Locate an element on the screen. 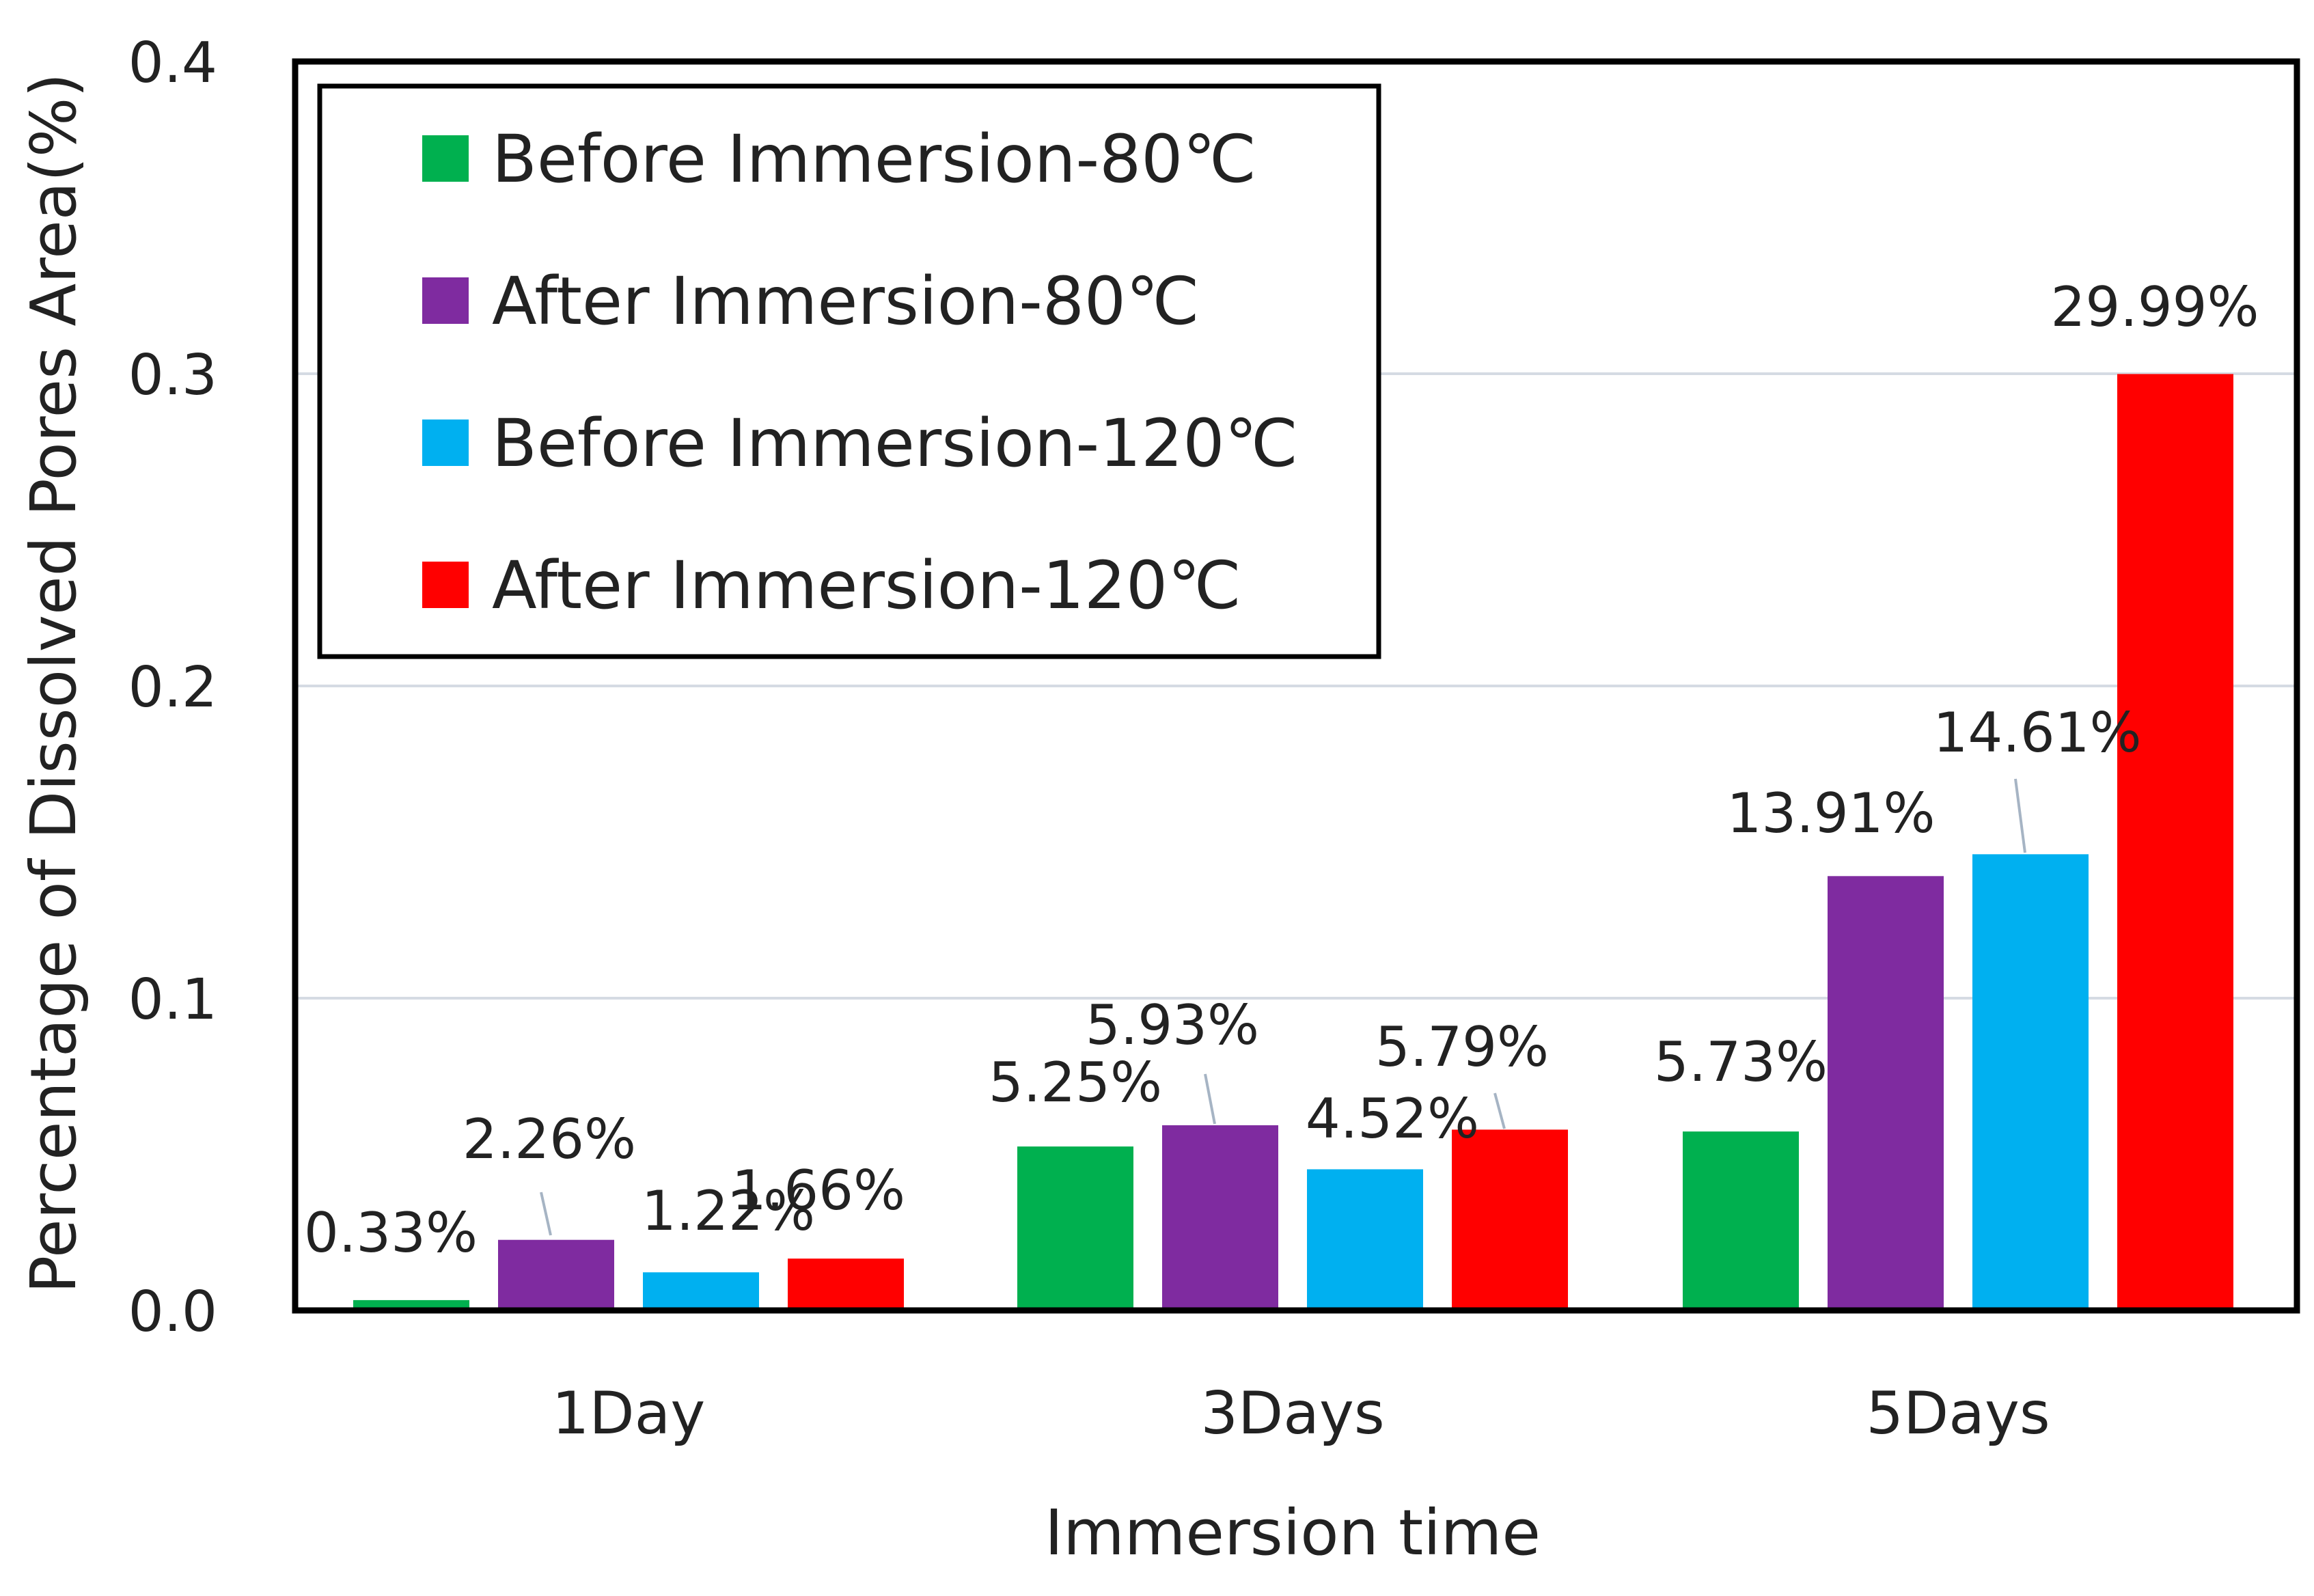 The height and width of the screenshot is (1596, 2314). data-label: 5.25% is located at coordinates (1075, 1082).